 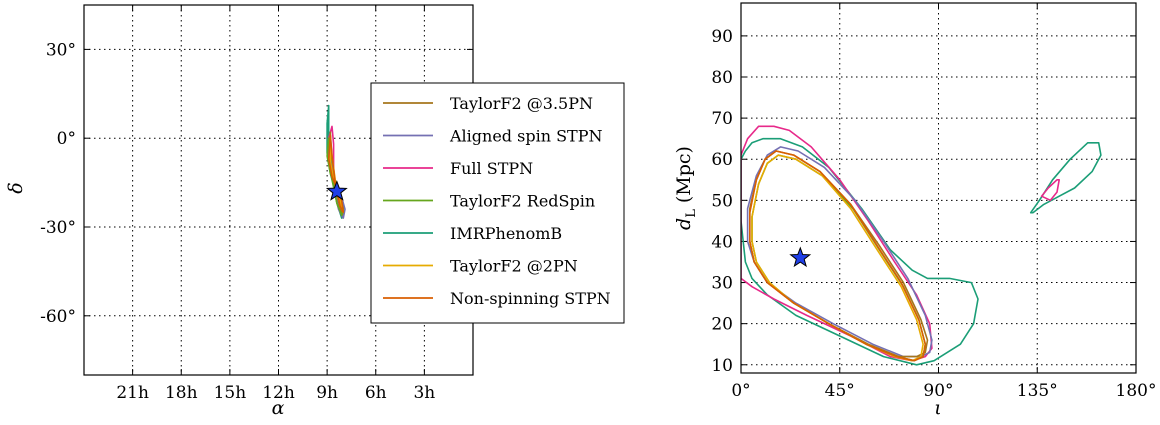 What do you see at coordinates (61, 50) in the screenshot?
I see `y-tick-label: 30°` at bounding box center [61, 50].